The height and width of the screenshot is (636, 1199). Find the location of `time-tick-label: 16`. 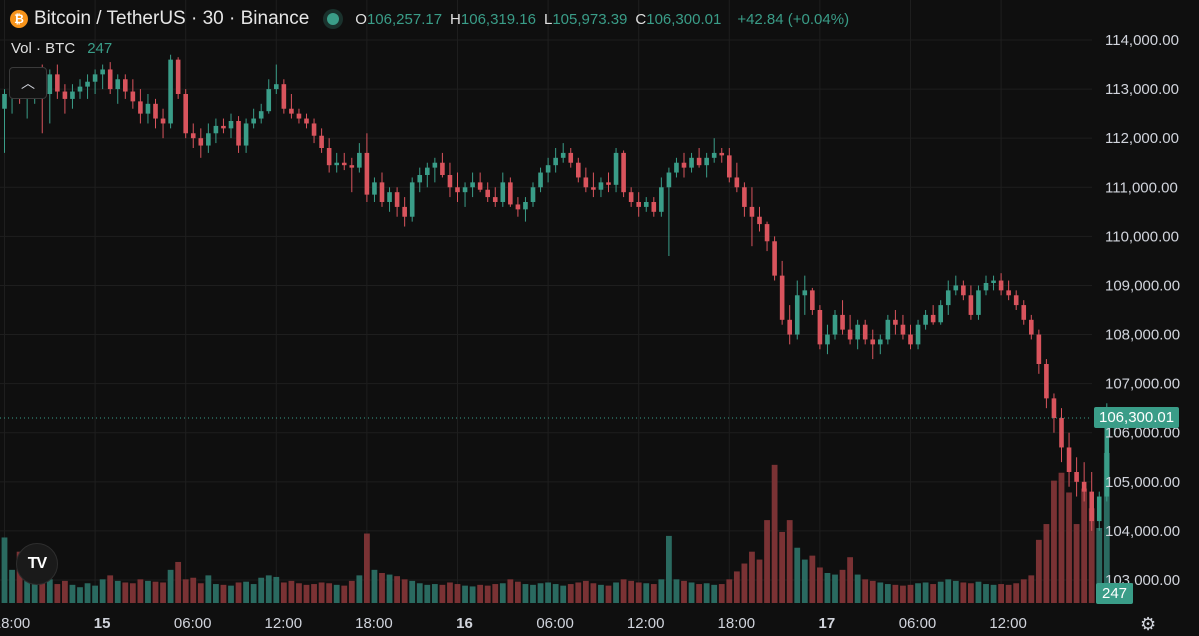

time-tick-label: 16 is located at coordinates (464, 623).